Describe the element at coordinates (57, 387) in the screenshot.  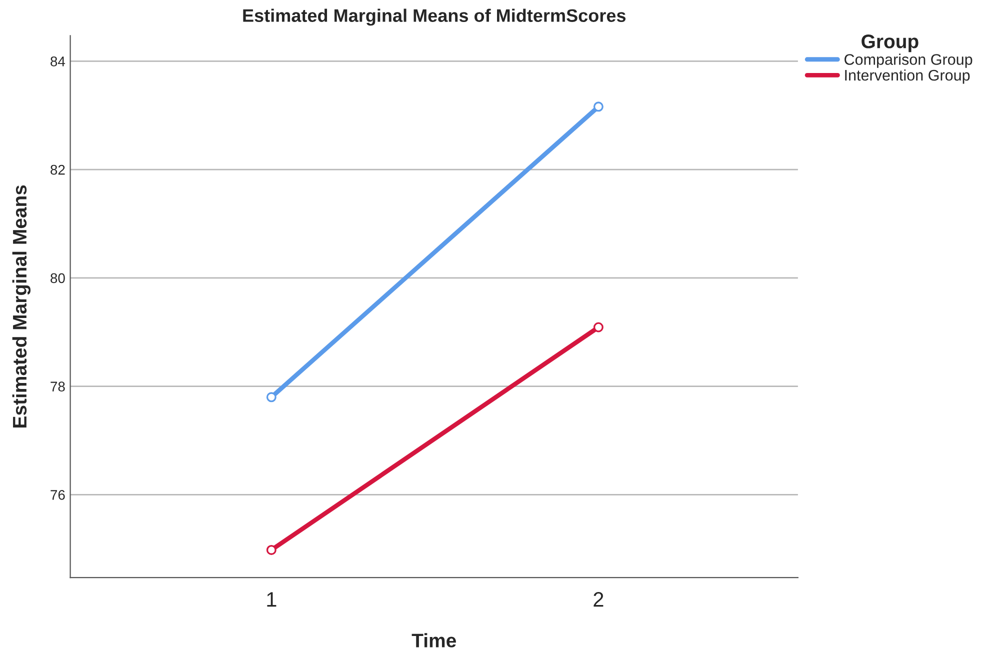
I see `y-tick-label: 78` at that location.